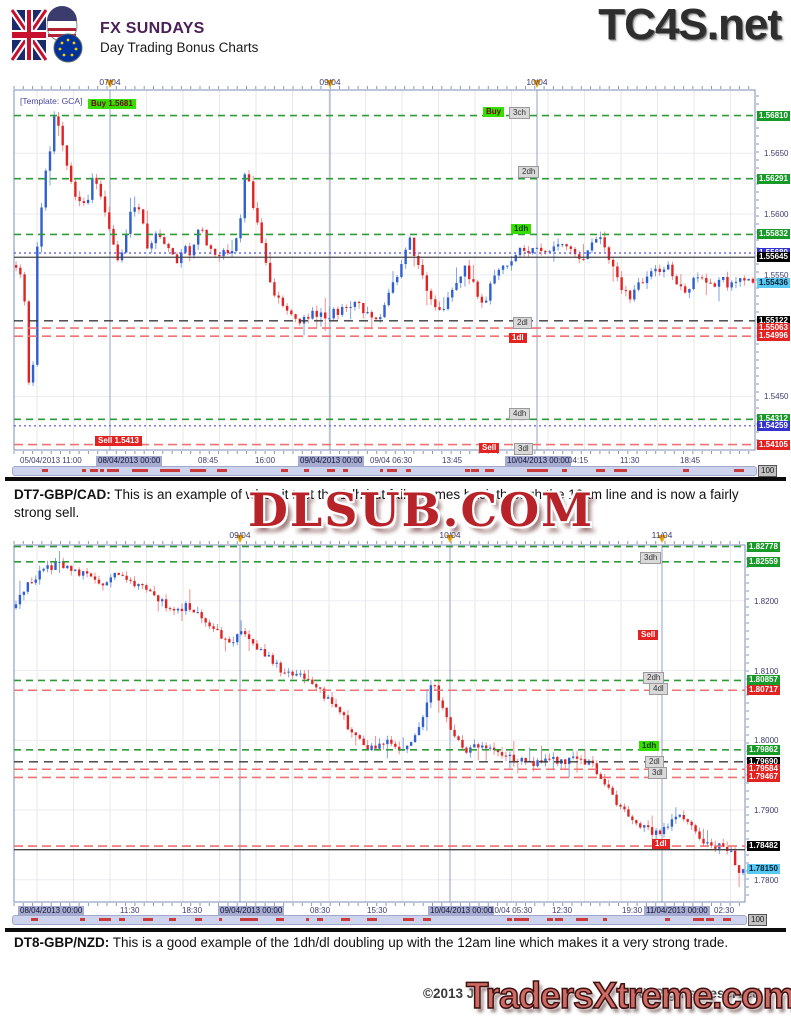 The image size is (791, 1024). I want to click on price-label: 1.78482, so click(763, 846).